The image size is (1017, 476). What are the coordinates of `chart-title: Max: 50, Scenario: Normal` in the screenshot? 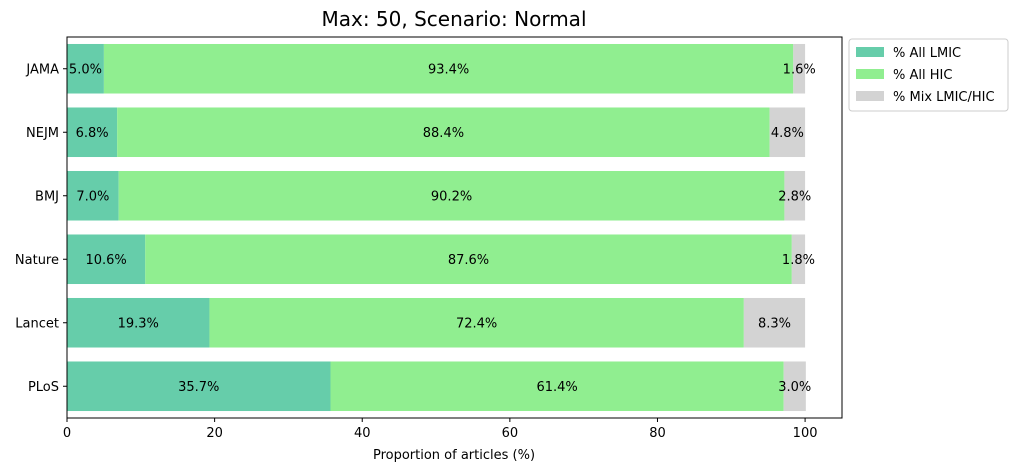 It's located at (453, 19).